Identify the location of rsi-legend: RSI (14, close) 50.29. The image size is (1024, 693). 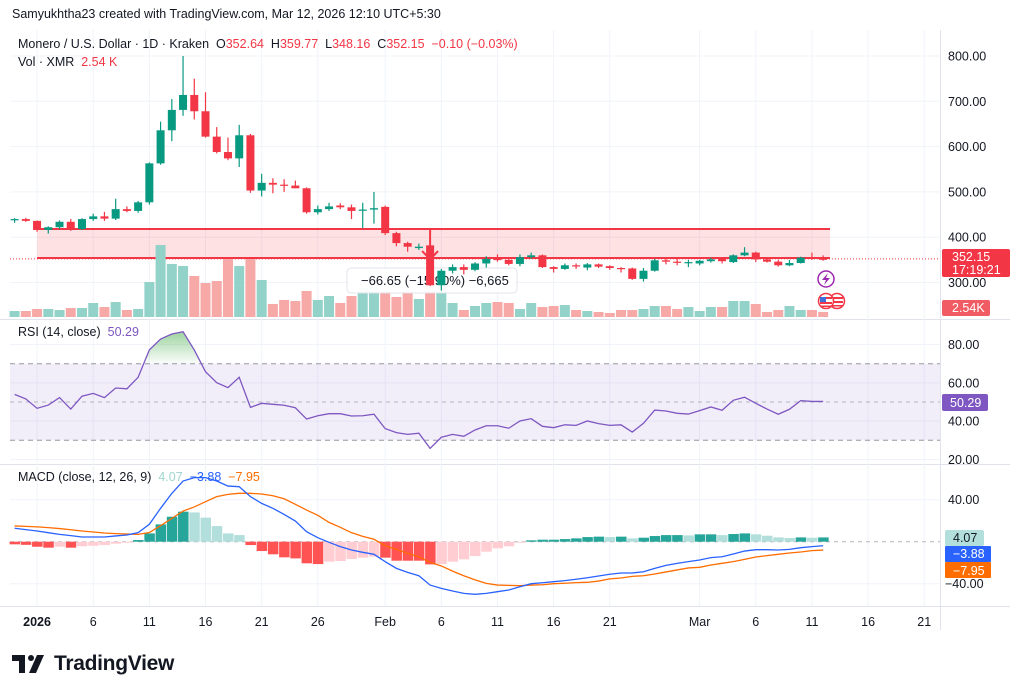
(78, 332).